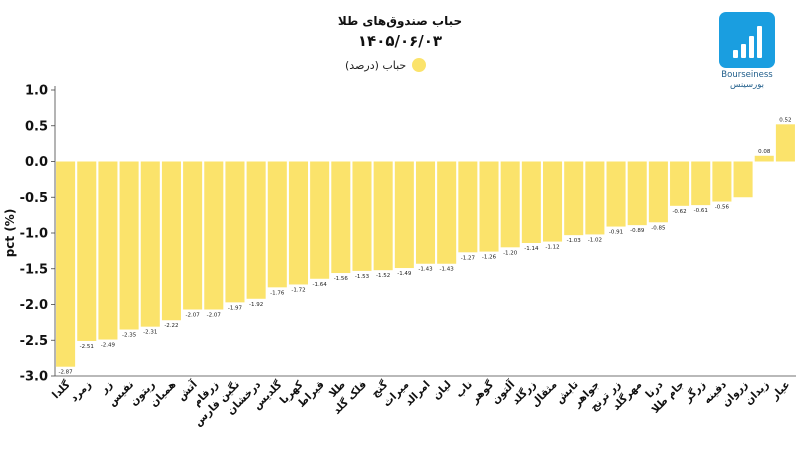 This screenshot has height=450, width=800. Describe the element at coordinates (108, 346) in the screenshot. I see `bar-data-label: -2.49` at that location.